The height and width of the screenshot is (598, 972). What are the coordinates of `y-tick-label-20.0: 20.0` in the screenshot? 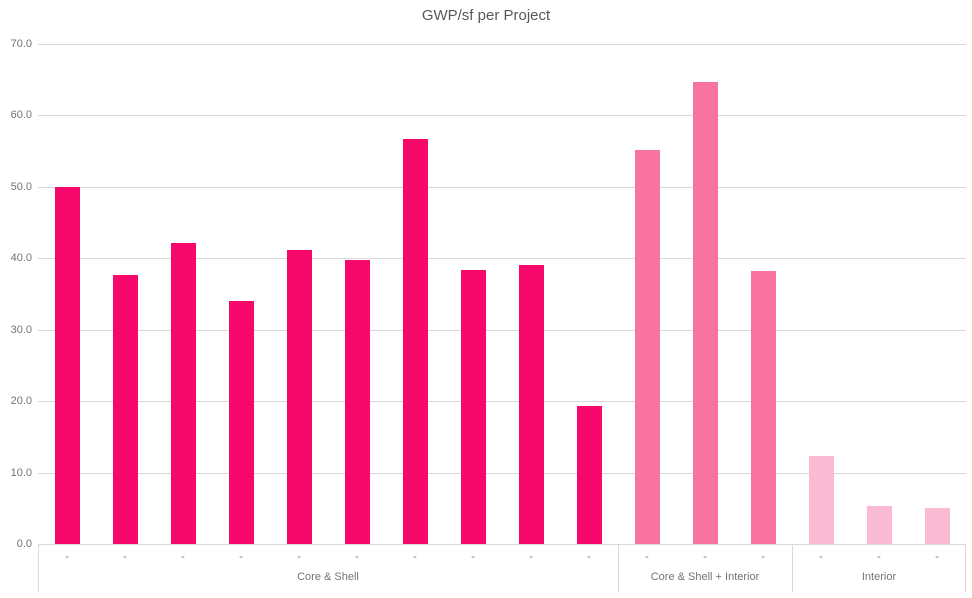 It's located at (21, 401).